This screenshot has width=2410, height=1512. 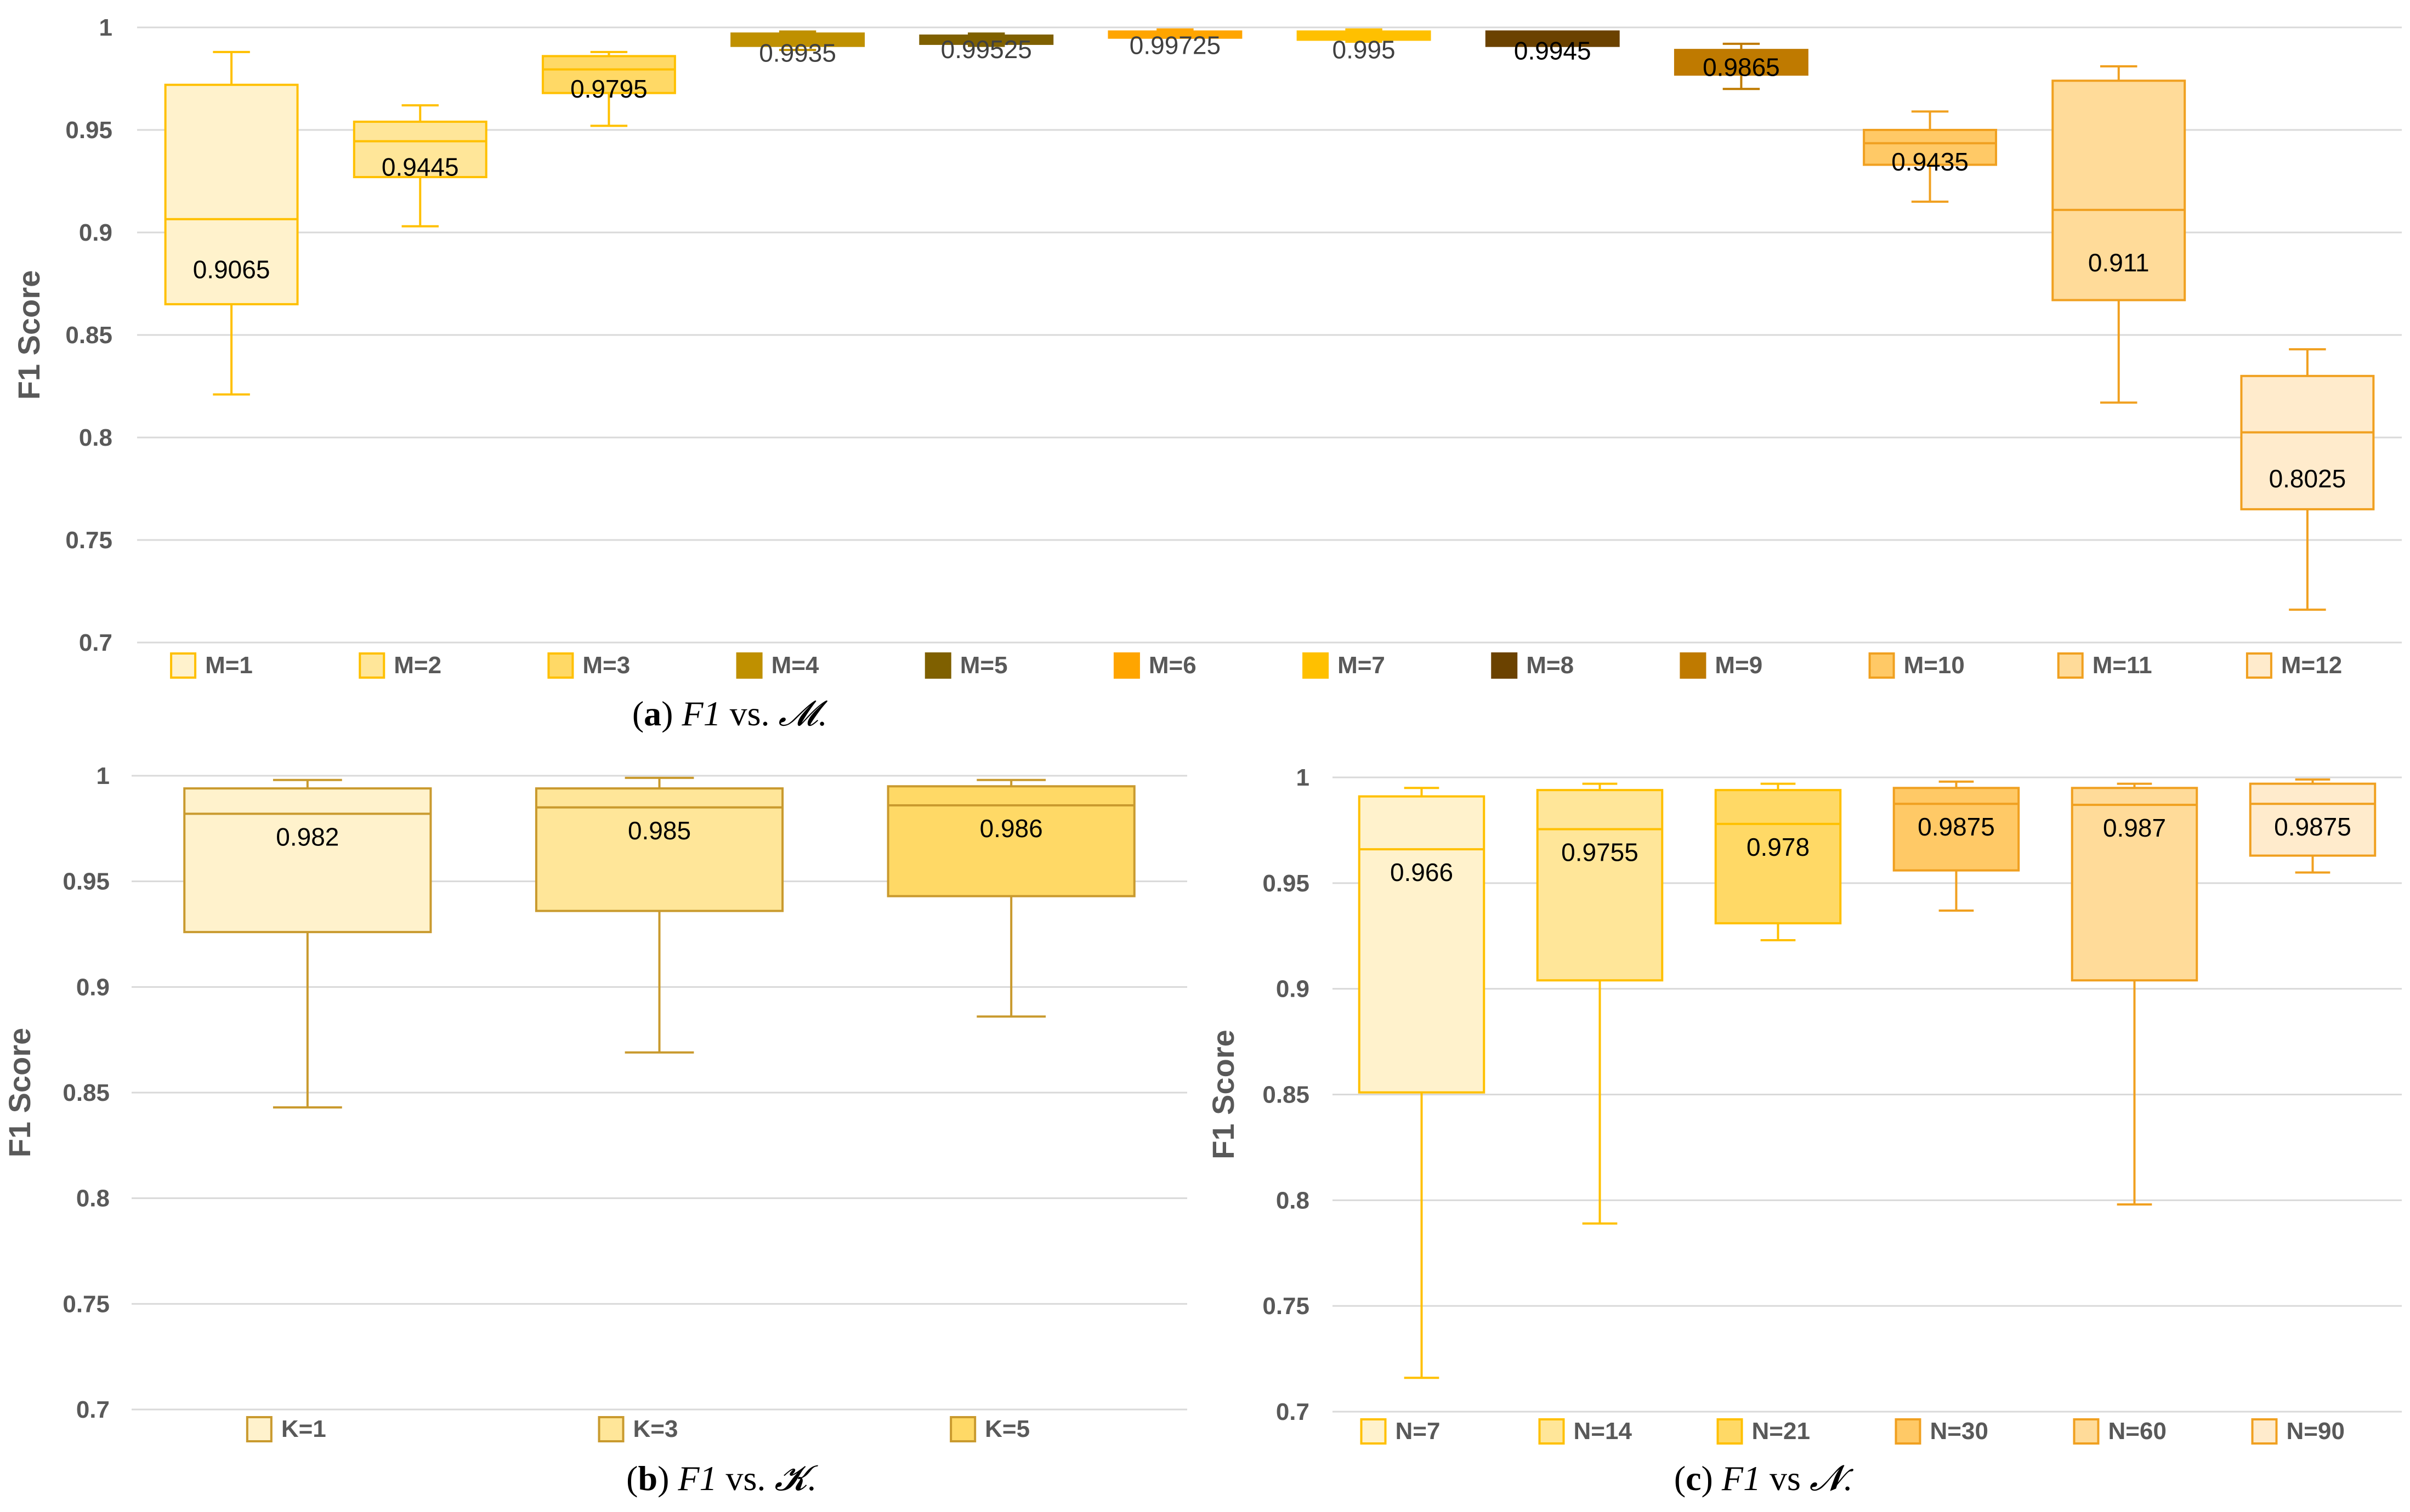 I want to click on legend-item: N=7, so click(x=1400, y=1432).